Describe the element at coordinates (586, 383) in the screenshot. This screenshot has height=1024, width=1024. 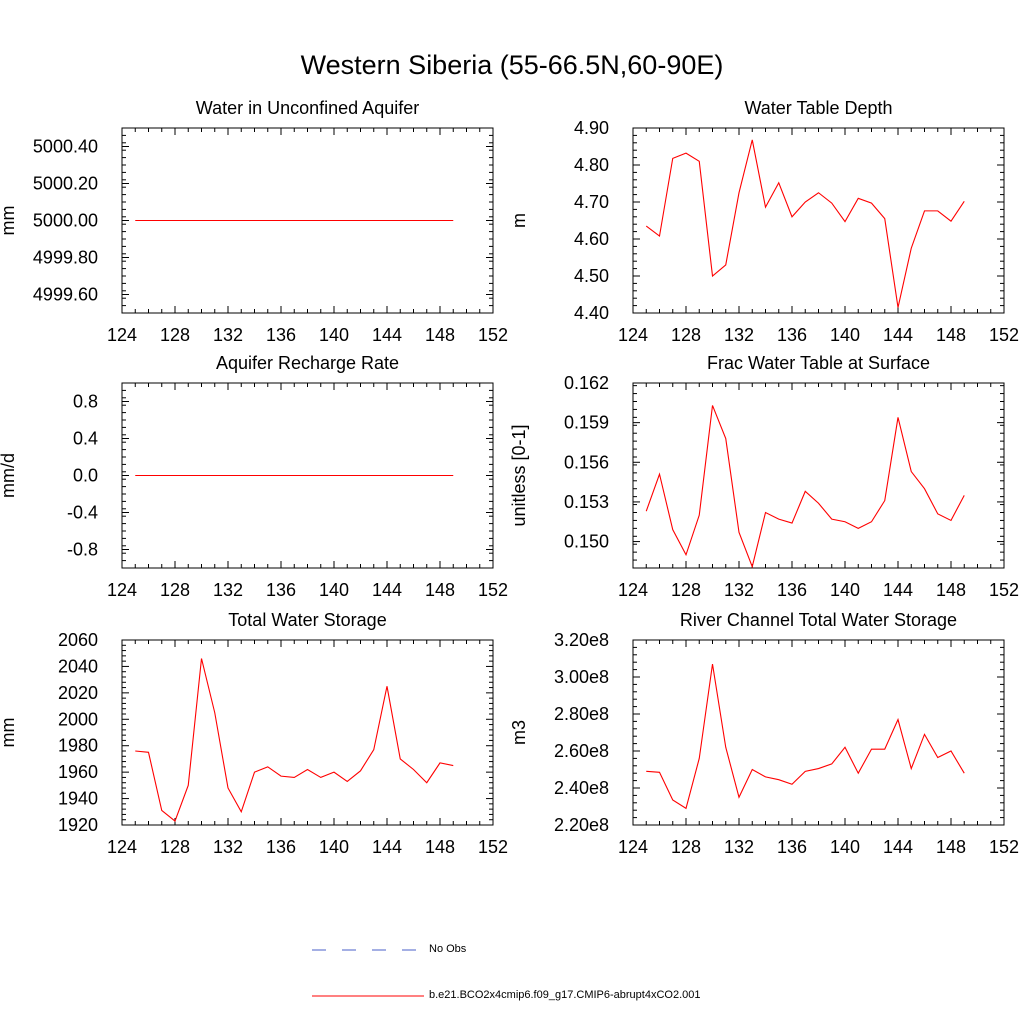
I see `y-tick-label: 0.162` at that location.